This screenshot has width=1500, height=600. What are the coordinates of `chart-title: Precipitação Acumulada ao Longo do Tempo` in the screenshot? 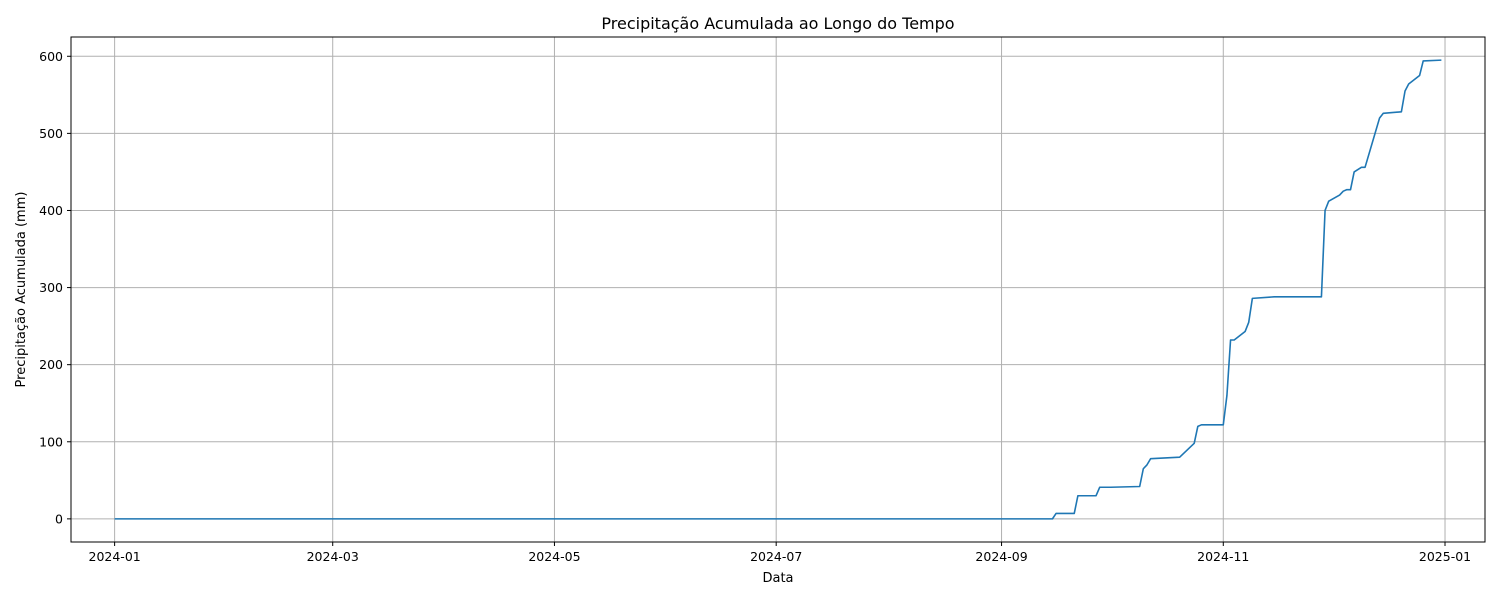 It's located at (777, 23).